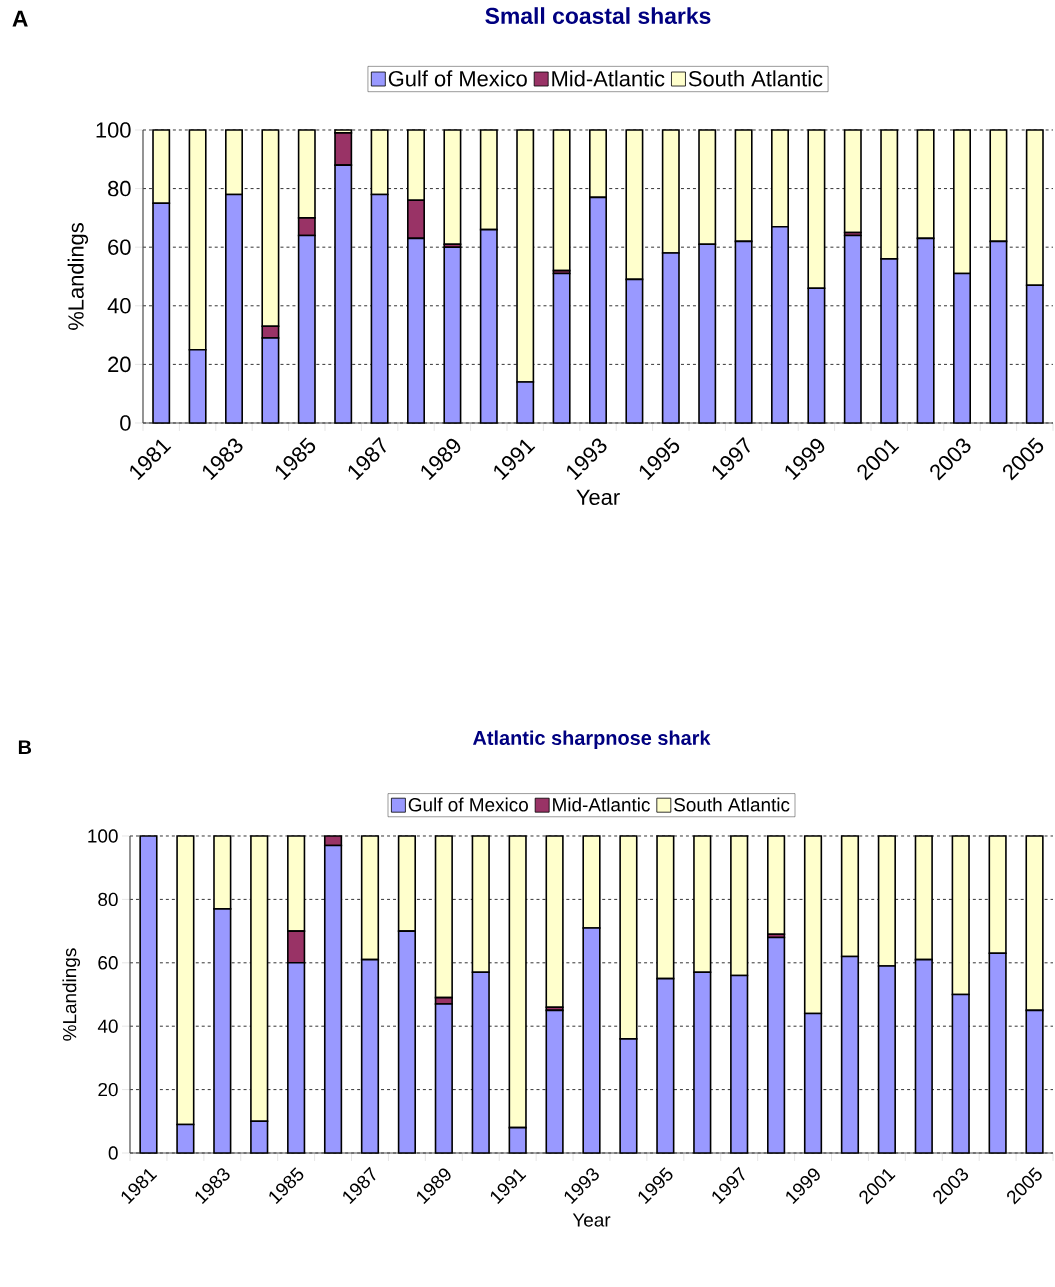  I want to click on text: A, so click(20, 18).